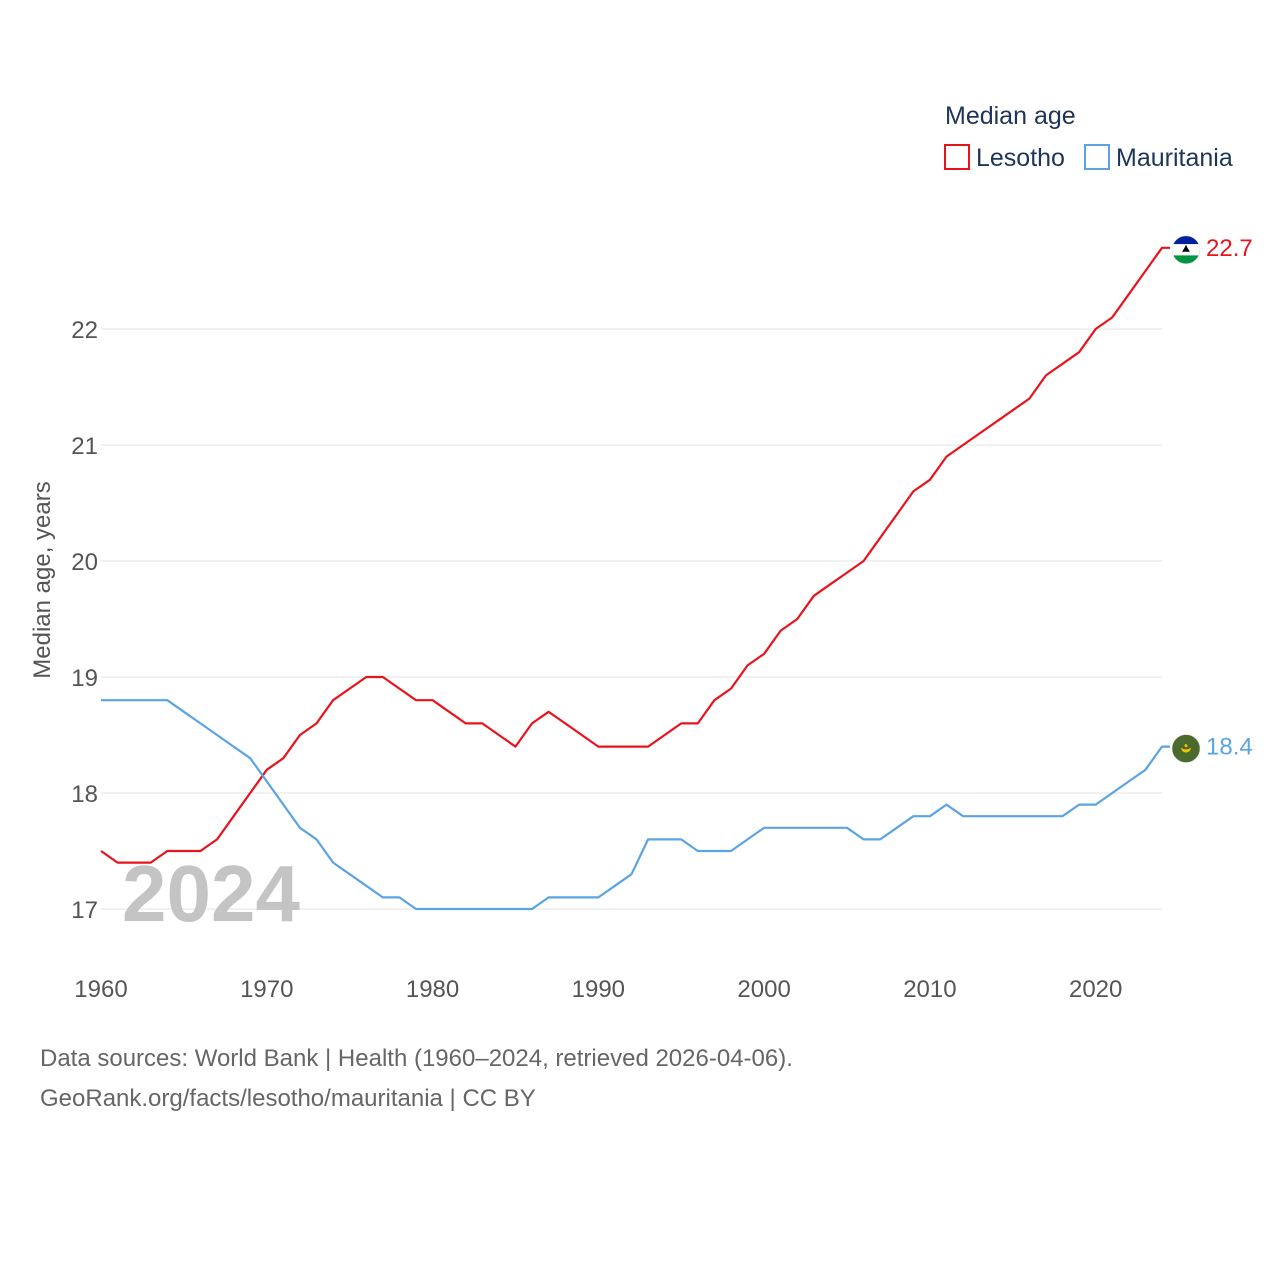 The image size is (1280, 1280). Describe the element at coordinates (957, 157) in the screenshot. I see `legend-swatch-lesotho` at that location.